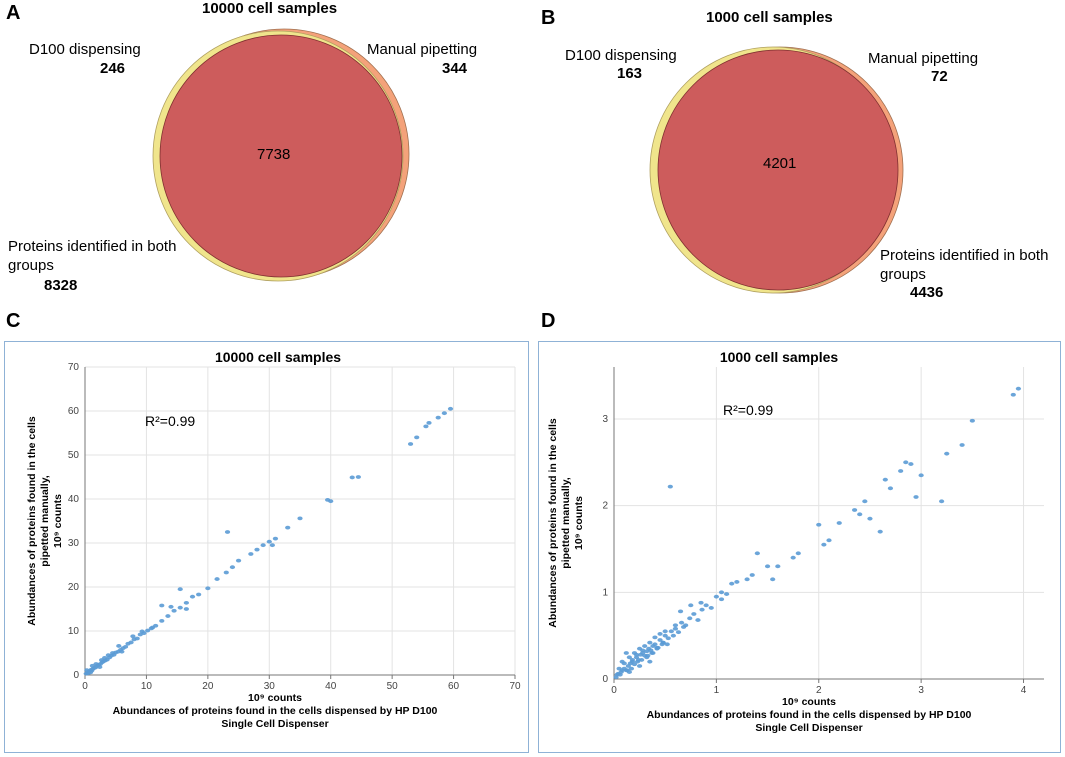 Image resolution: width=1065 pixels, height=757 pixels. What do you see at coordinates (61, 285) in the screenshot?
I see `venn-a-both-value: 8328` at bounding box center [61, 285].